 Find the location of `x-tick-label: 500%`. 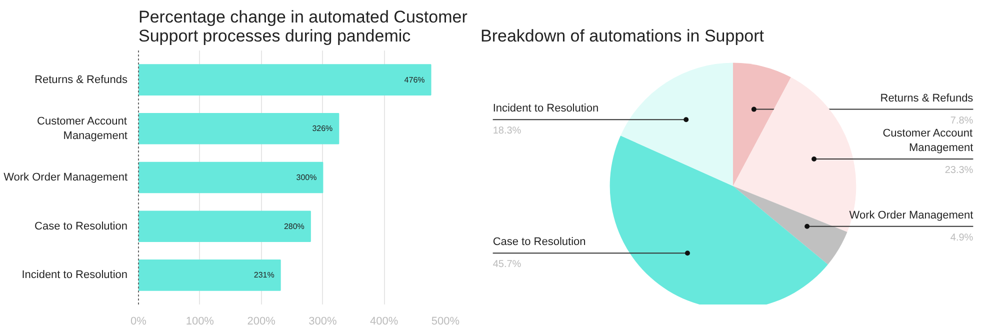

x-tick-label: 500% is located at coordinates (445, 322).